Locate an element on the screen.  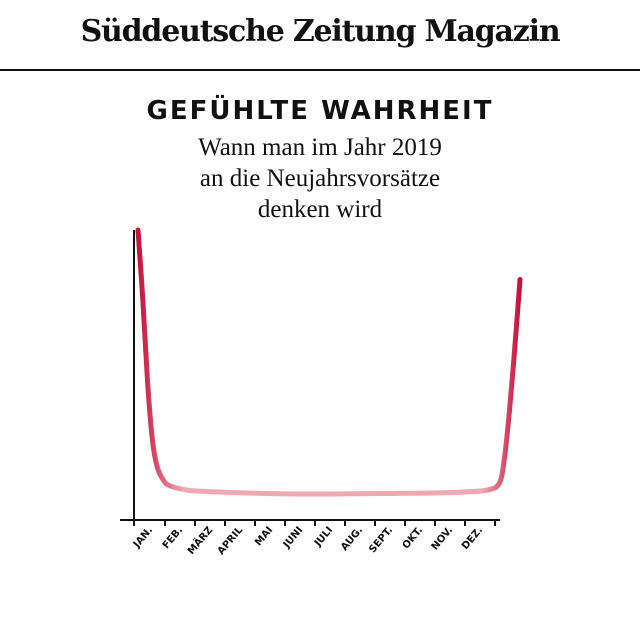
x-tick-label: JAN. is located at coordinates (143, 538).